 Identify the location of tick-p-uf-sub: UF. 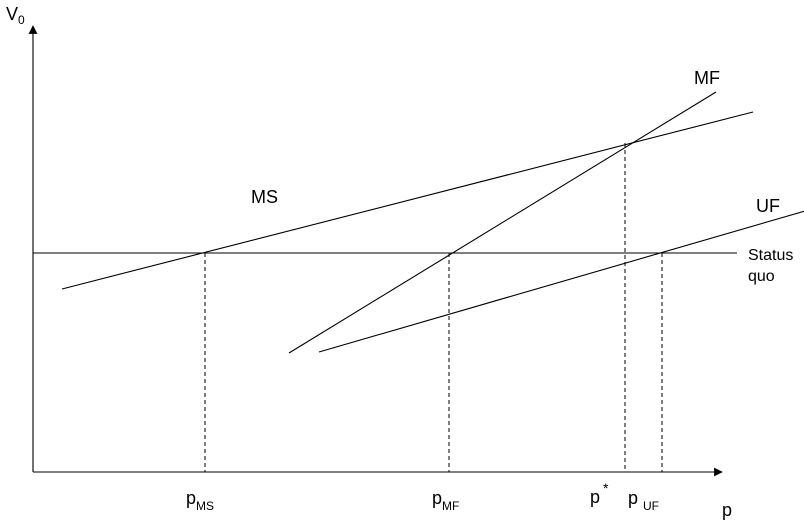
(651, 506).